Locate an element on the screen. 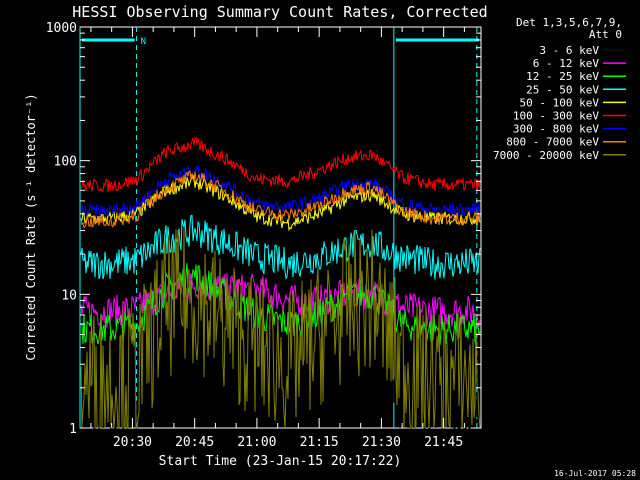 This screenshot has width=640, height=480. y-tick-label: 1000 is located at coordinates (61, 28).